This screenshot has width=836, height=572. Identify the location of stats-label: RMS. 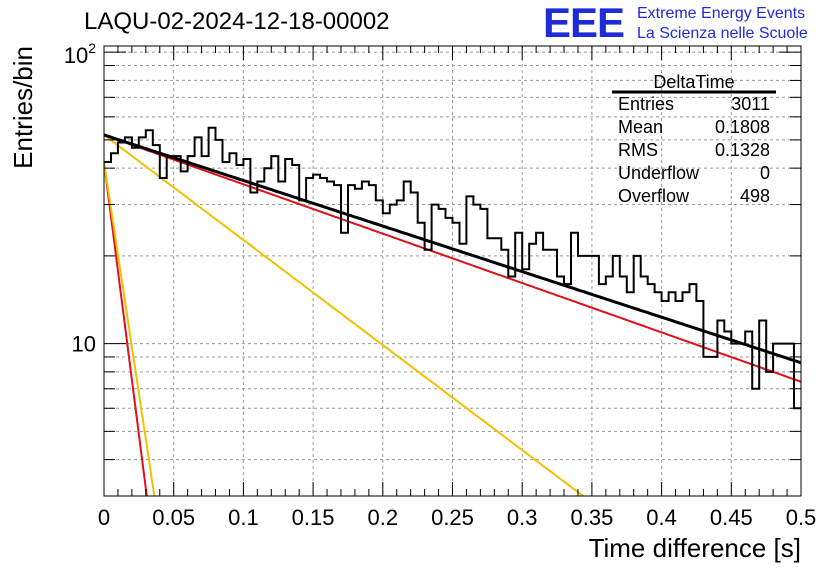
(638, 150).